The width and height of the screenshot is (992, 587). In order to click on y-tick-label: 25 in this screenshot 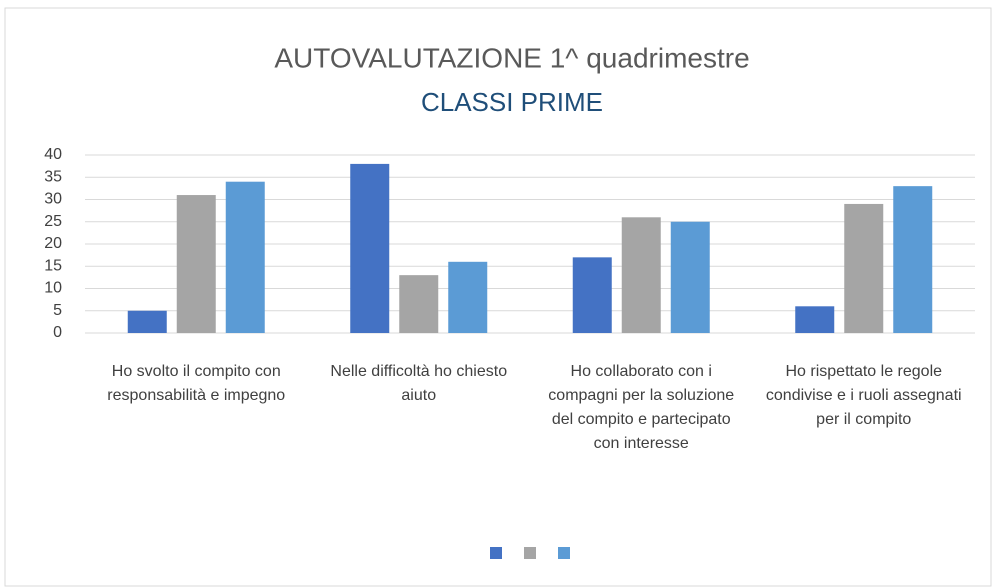, I will do `click(53, 221)`.